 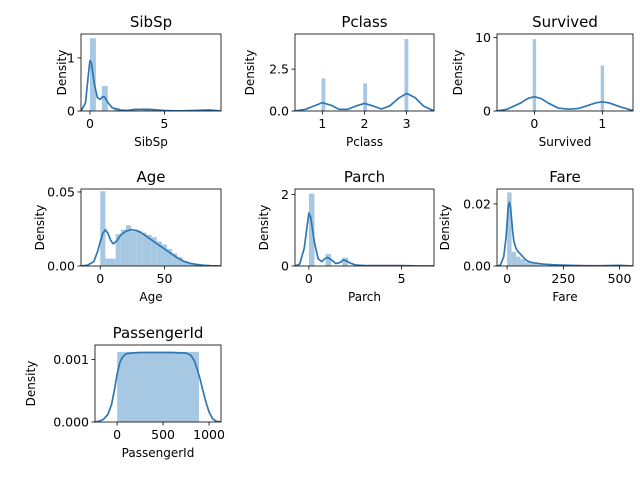 What do you see at coordinates (71, 359) in the screenshot?
I see `y-tick-label: 0.001` at bounding box center [71, 359].